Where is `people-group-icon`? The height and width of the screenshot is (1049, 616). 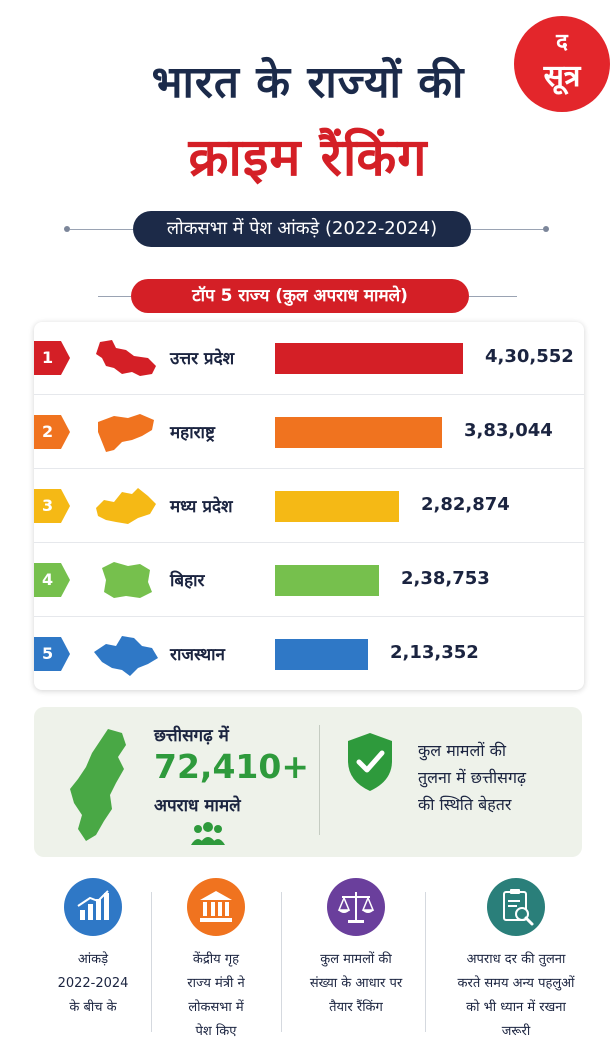 people-group-icon is located at coordinates (208, 833).